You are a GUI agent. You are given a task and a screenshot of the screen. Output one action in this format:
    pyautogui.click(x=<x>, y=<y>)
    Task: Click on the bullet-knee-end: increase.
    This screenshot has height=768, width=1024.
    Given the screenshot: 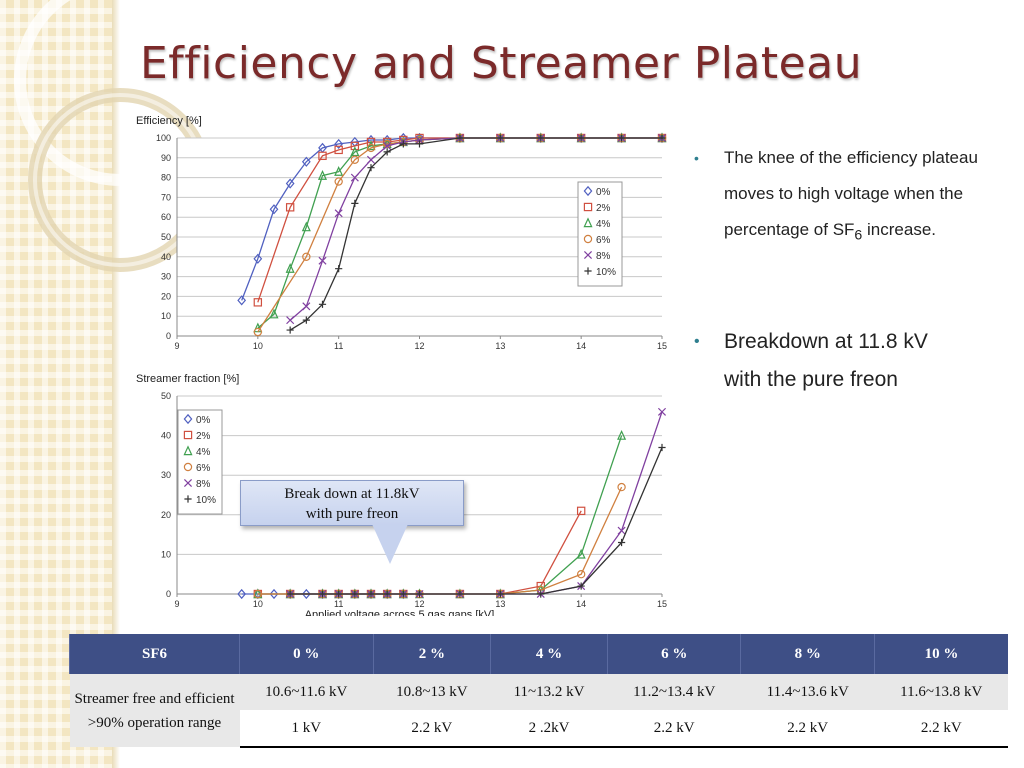 What is the action you would take?
    pyautogui.click(x=899, y=229)
    